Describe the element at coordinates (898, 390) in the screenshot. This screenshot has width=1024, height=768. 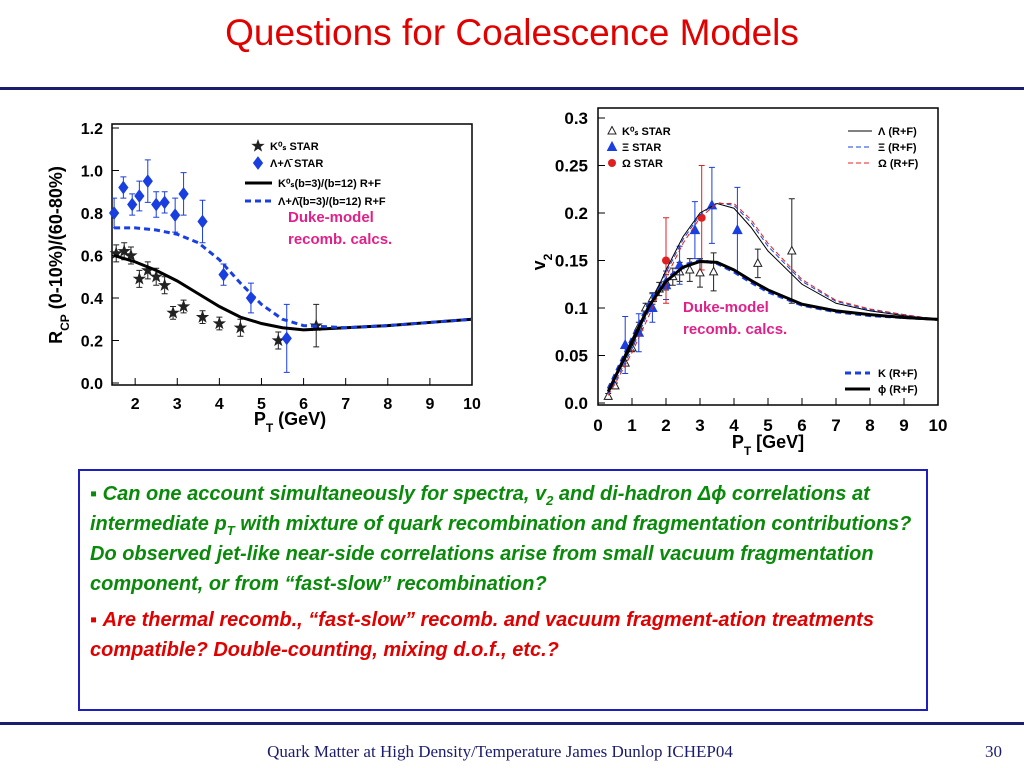
I see `legend-label: ϕ (R+F)` at that location.